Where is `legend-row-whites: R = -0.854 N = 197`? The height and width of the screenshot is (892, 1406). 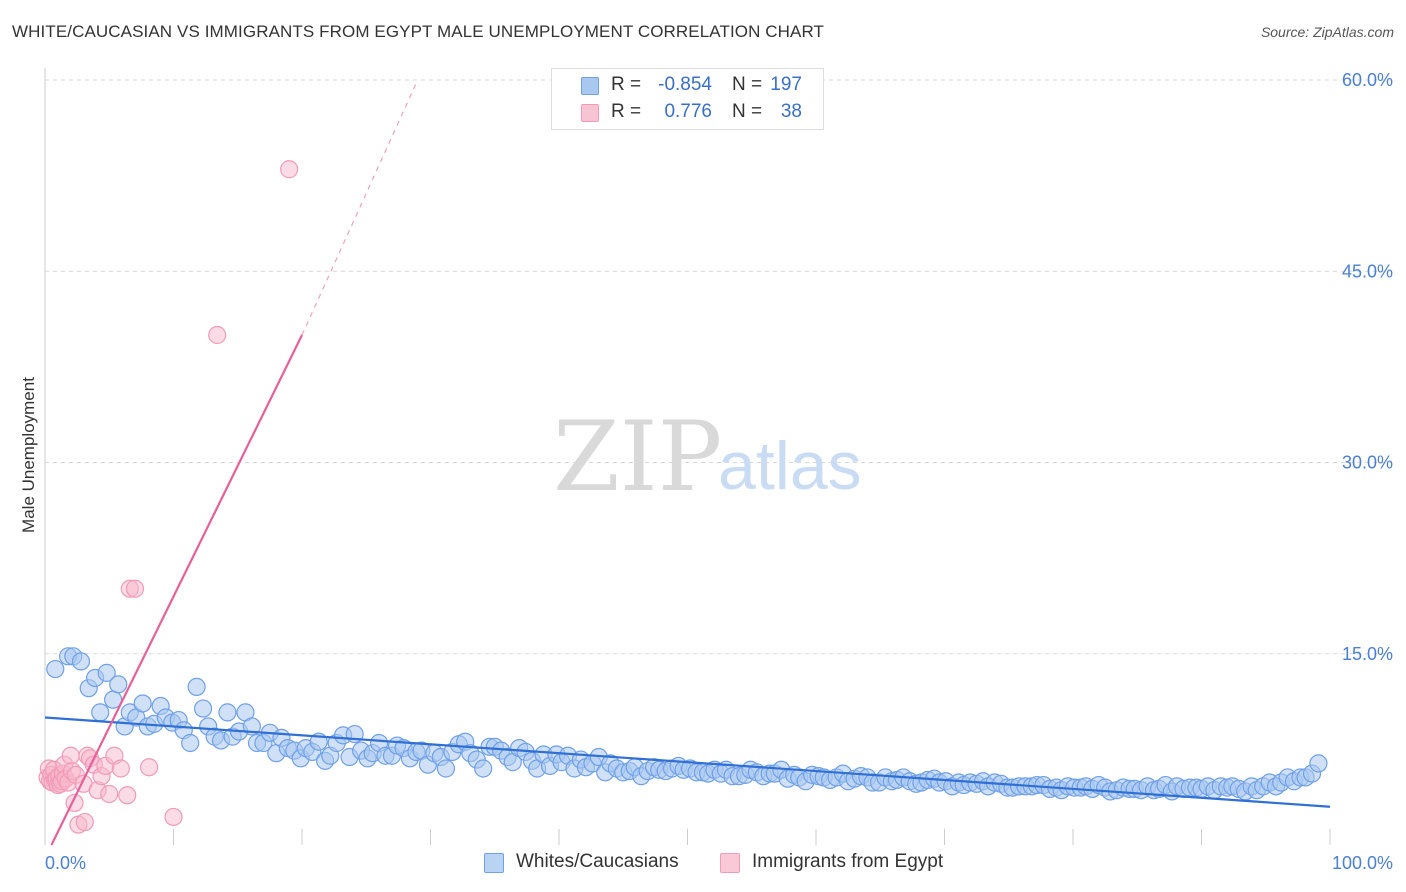
legend-row-whites: R = -0.854 N = 197 is located at coordinates (687, 87).